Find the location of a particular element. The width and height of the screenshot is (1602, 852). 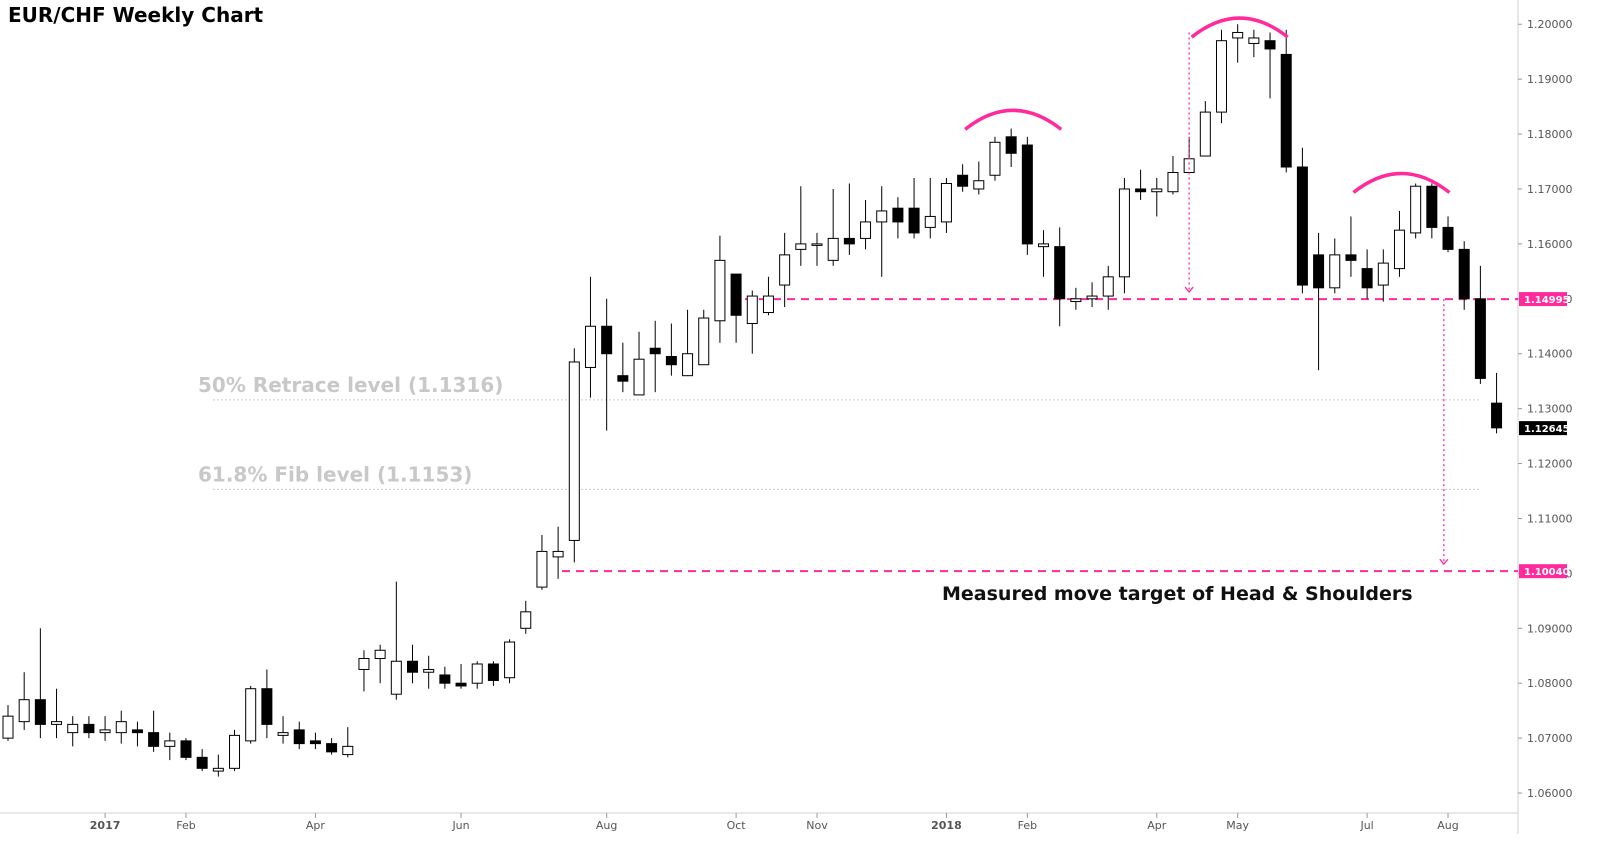

y-tick-label: 1.20000 is located at coordinates (1550, 24).